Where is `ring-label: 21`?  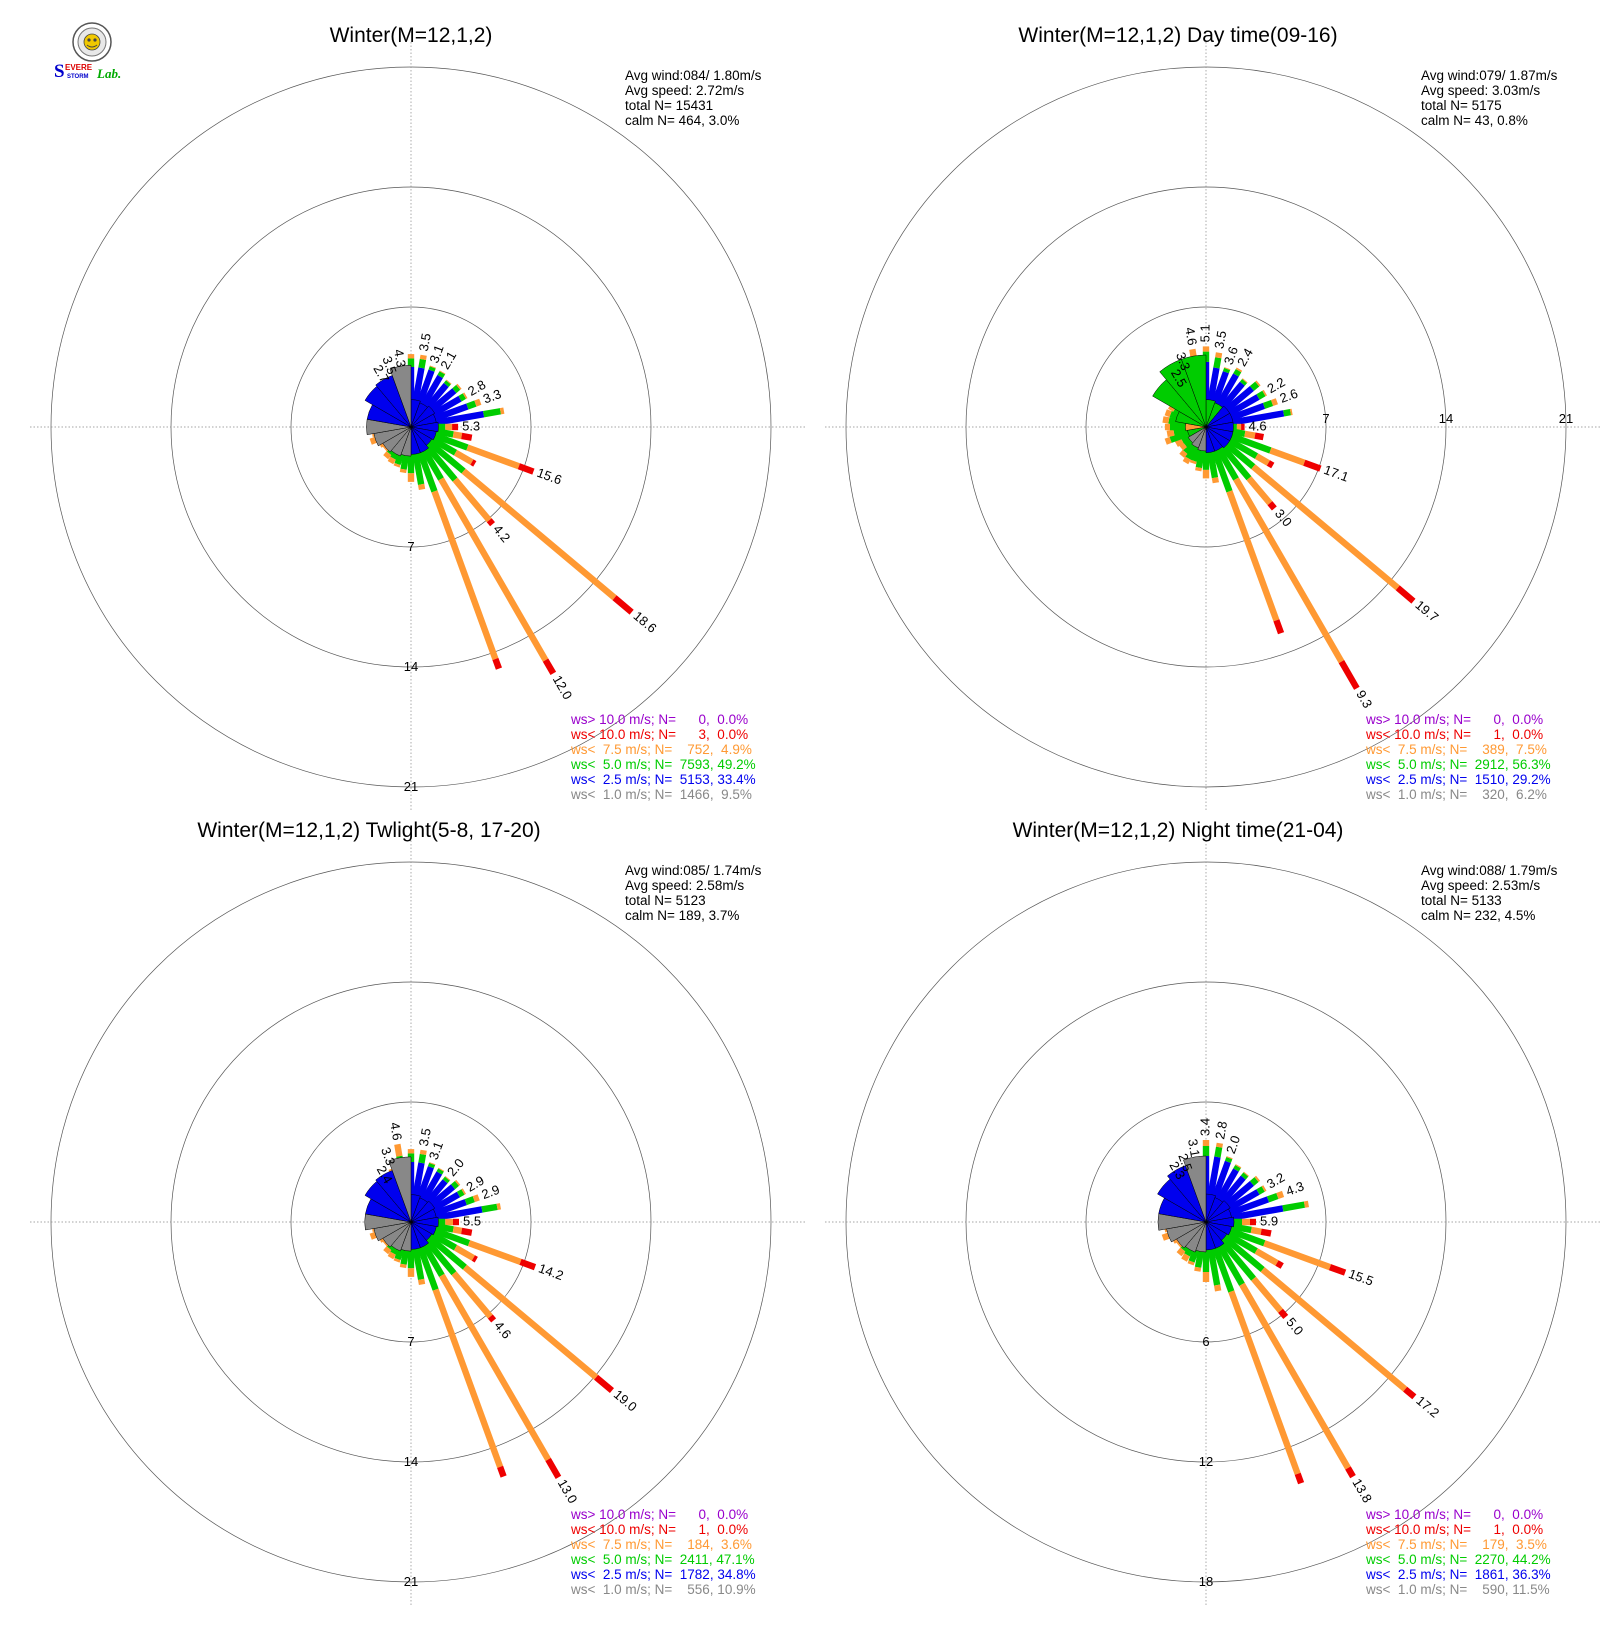
ring-label: 21 is located at coordinates (411, 786).